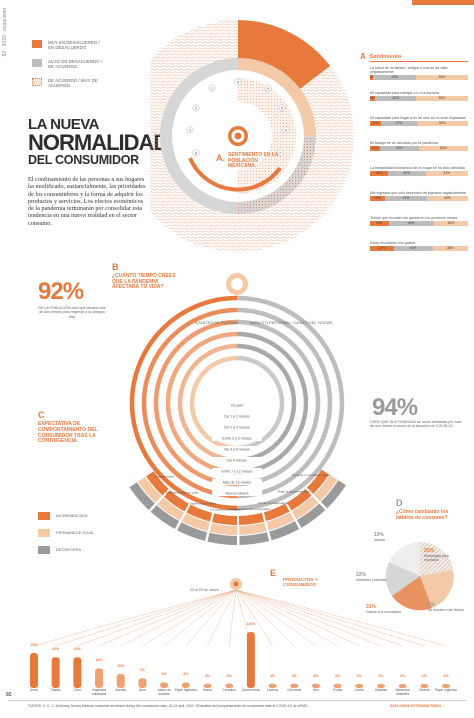 This screenshot has width=474, height=718. I want to click on behavior-category-label: Viajes a supermercados, so click(294, 491).